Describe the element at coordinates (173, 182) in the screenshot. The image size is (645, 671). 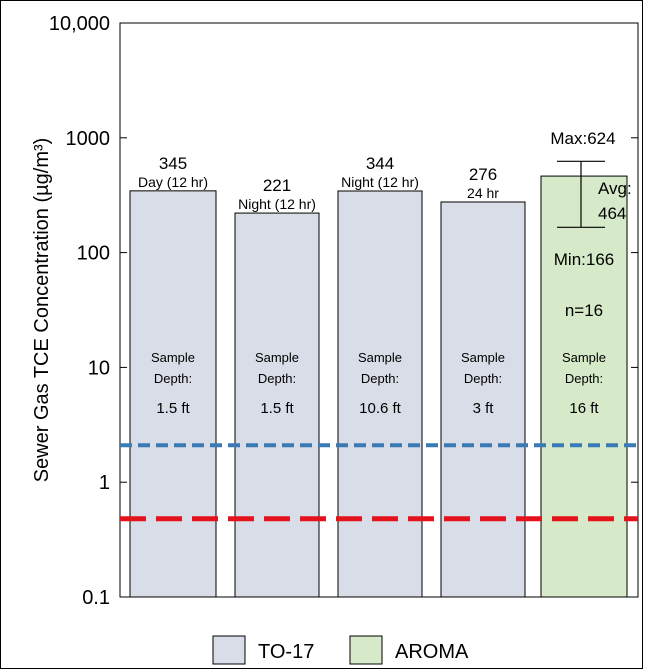
I see `bar-period-label: Day (12 hr)` at that location.